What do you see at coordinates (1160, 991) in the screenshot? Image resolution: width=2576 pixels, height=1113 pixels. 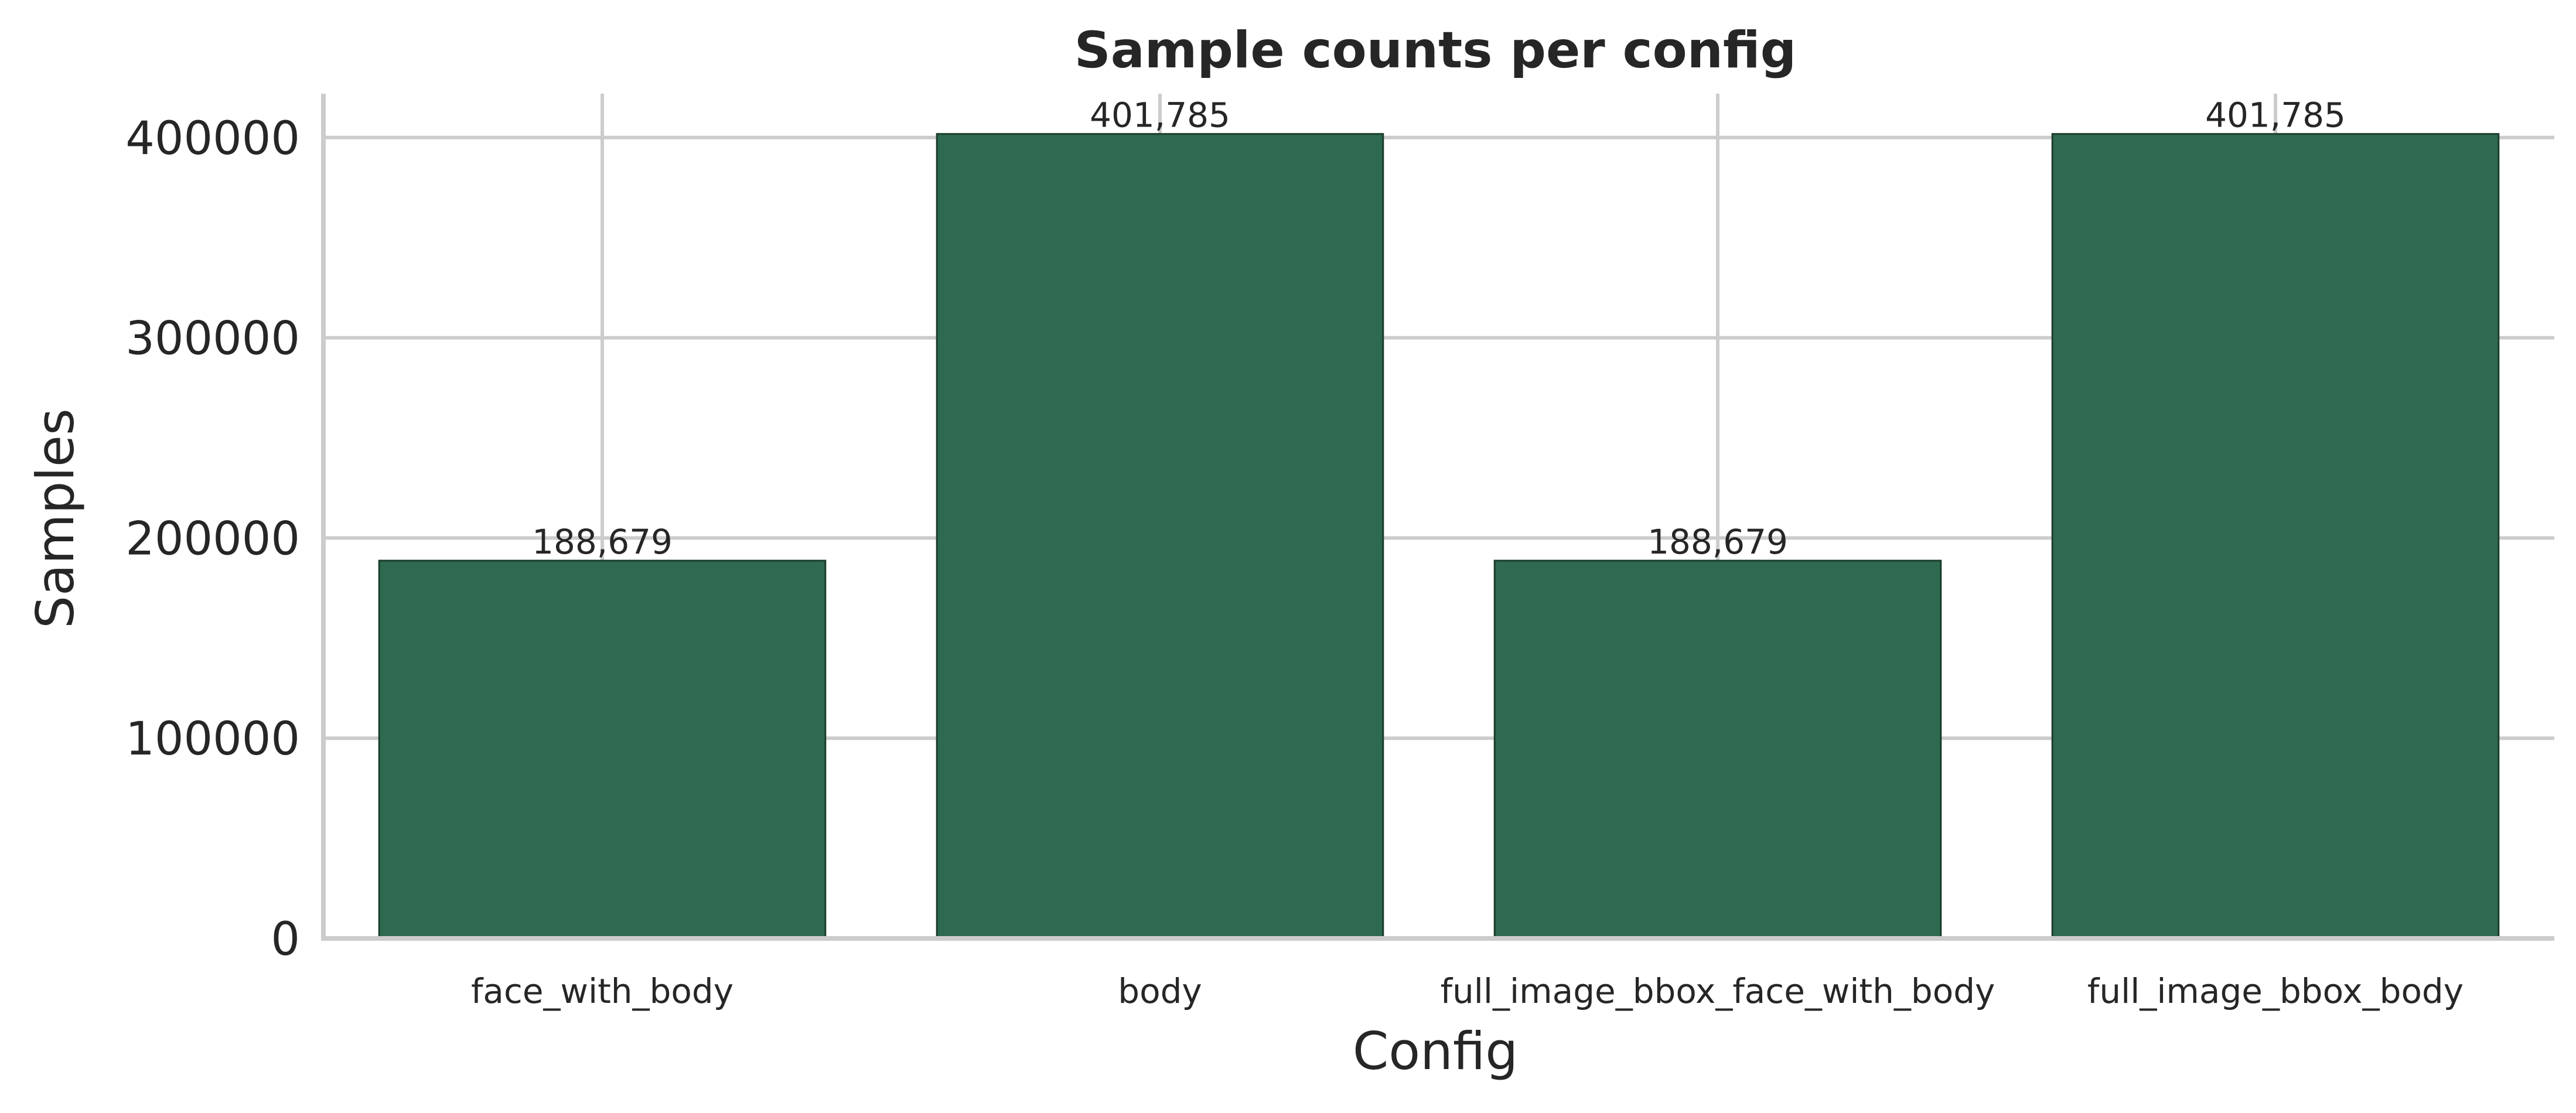 I see `x-tick-label: body` at bounding box center [1160, 991].